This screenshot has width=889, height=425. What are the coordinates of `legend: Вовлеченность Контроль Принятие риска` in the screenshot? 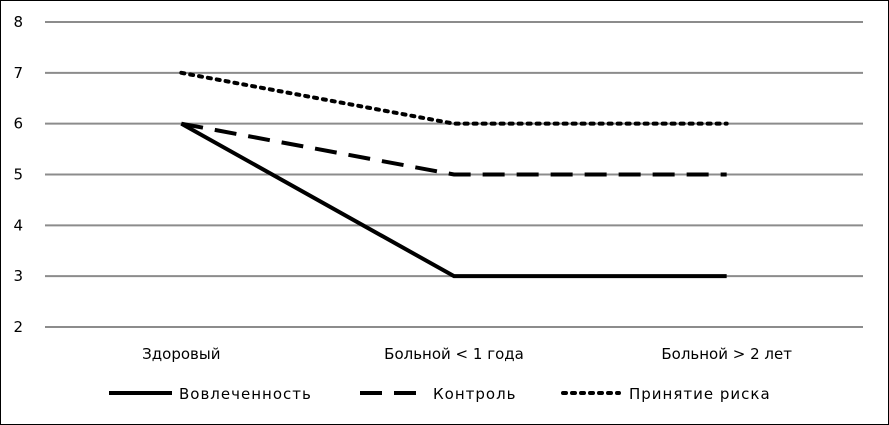 It's located at (440, 394).